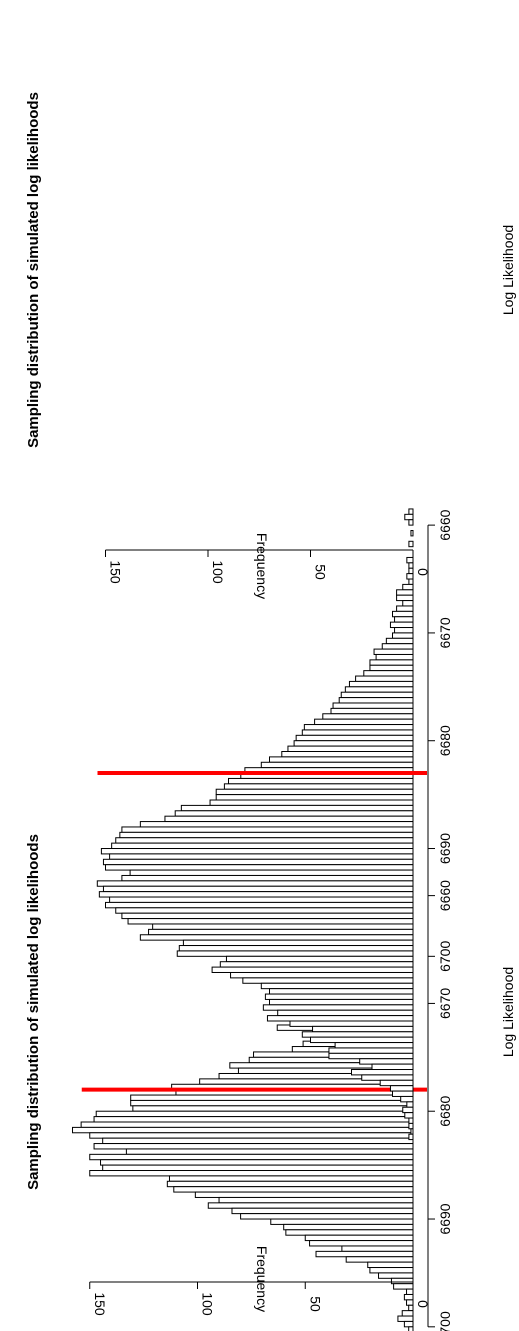  I want to click on y-axis: 0 50 100 150, so click(260, 1298).